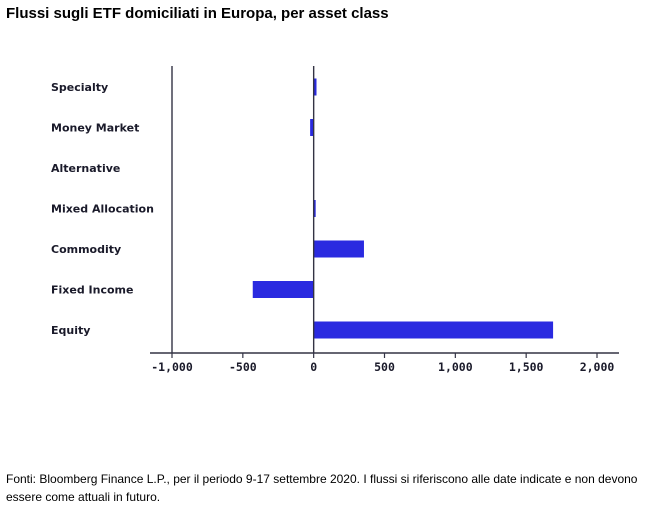  I want to click on bar-money-market, so click(312, 127).